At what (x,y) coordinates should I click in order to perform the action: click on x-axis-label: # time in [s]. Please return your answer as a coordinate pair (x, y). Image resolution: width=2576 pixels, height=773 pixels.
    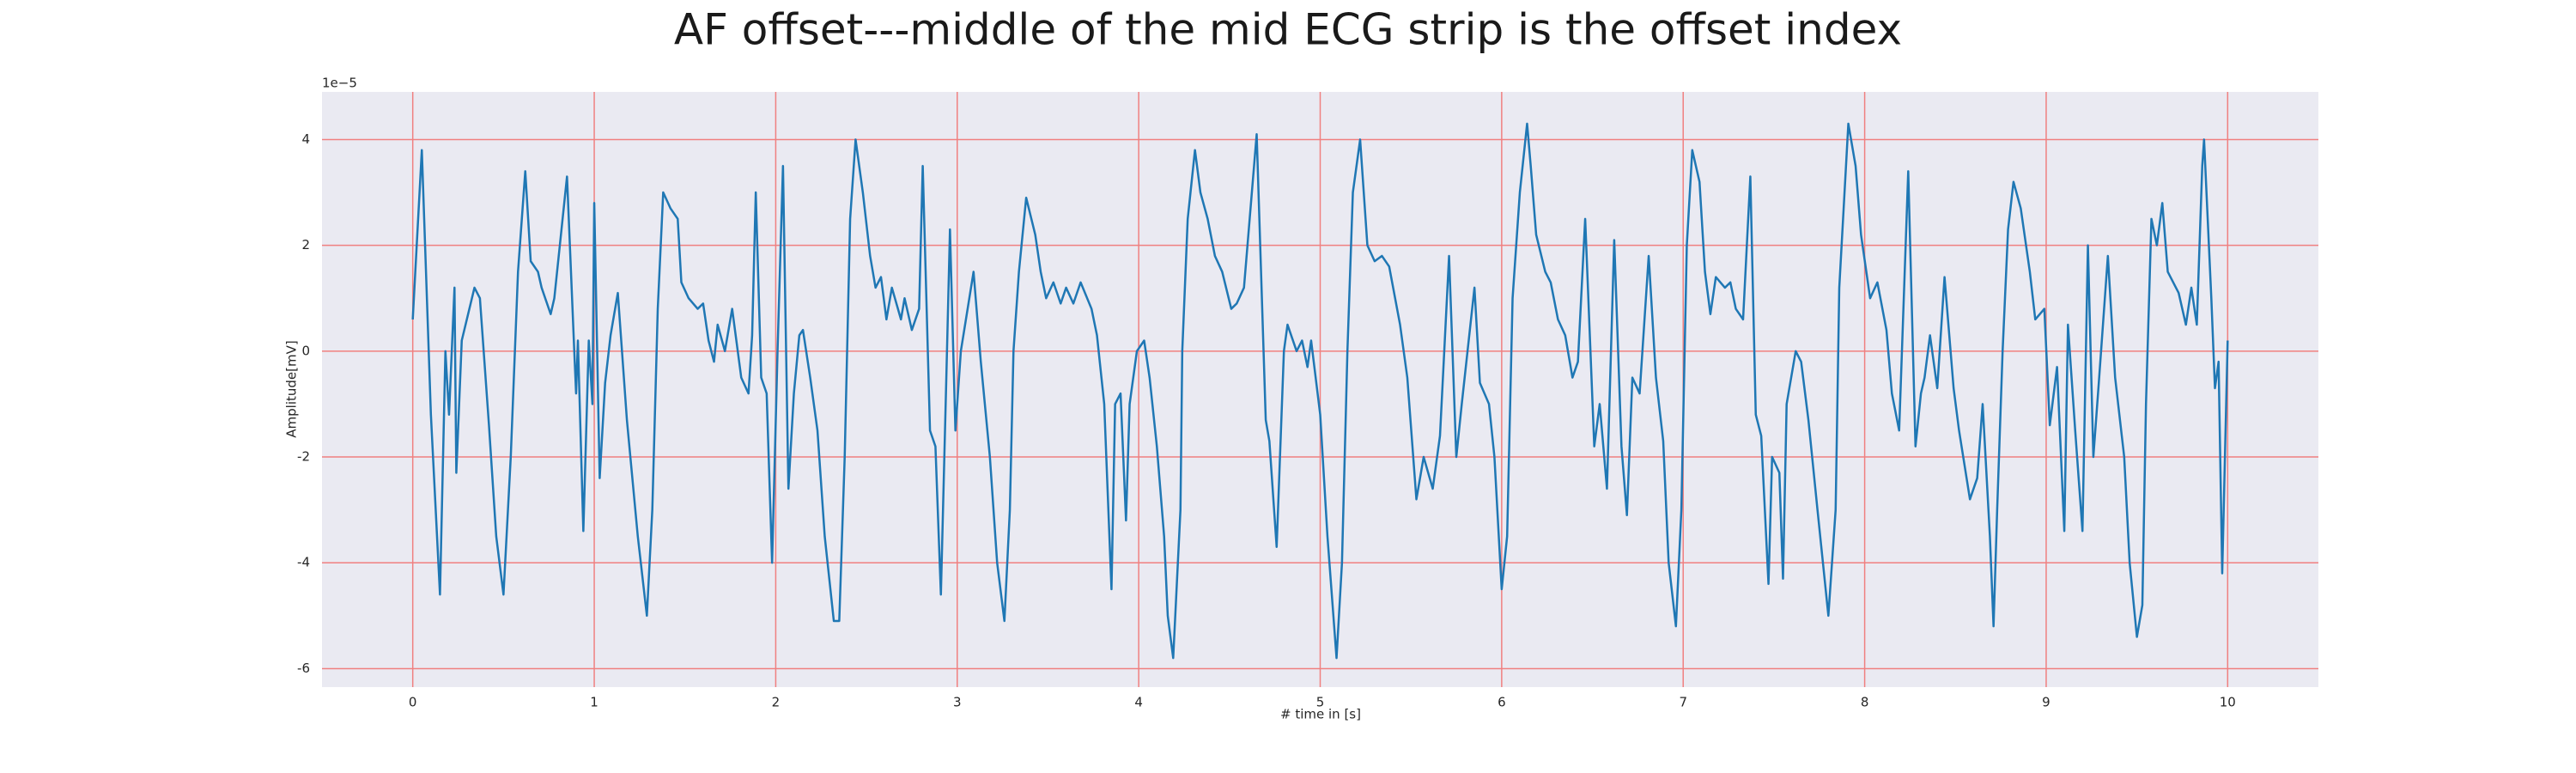
    Looking at the image, I should click on (1320, 714).